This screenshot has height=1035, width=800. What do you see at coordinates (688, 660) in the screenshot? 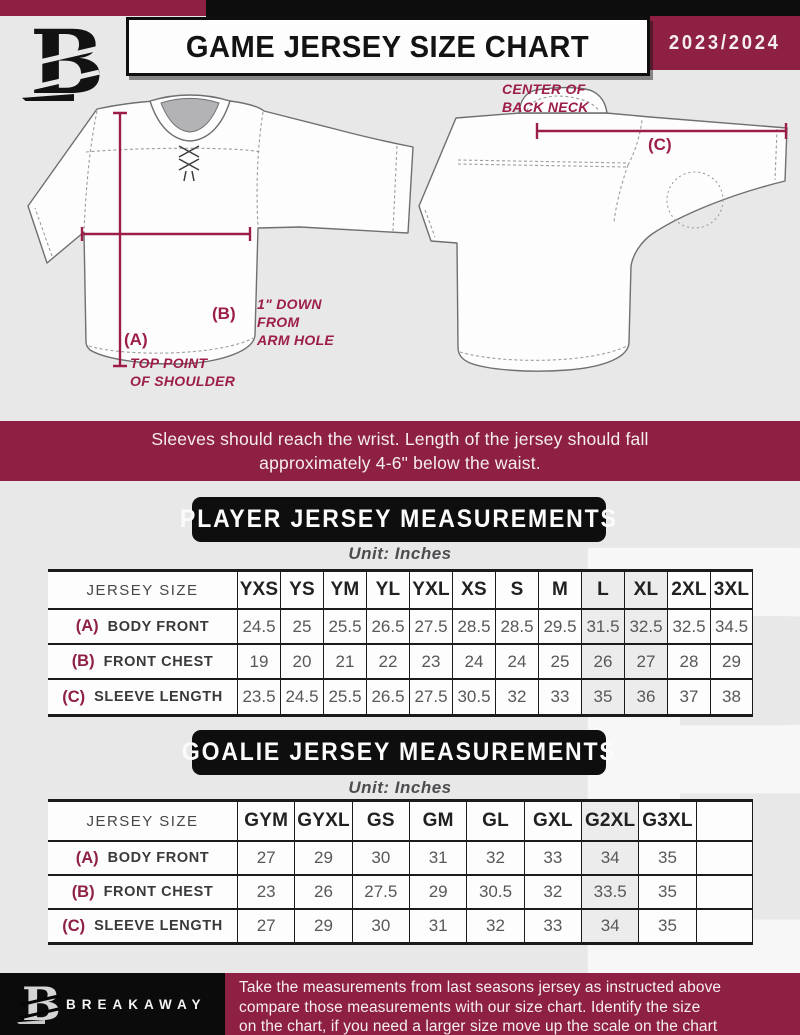
I see `player-cell: 28` at bounding box center [688, 660].